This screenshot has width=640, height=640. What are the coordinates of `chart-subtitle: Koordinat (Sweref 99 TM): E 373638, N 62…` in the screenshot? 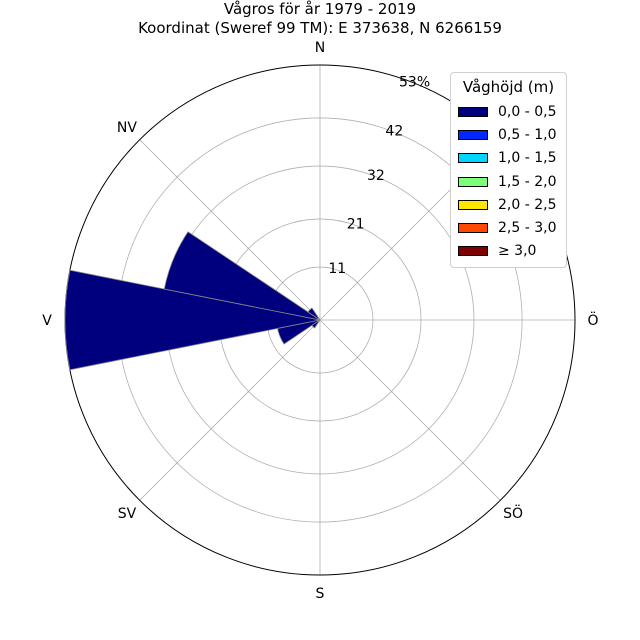 It's located at (320, 28).